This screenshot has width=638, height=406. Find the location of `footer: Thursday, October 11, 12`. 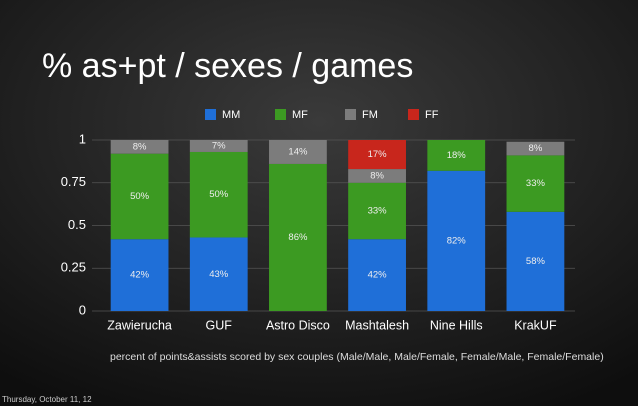

footer: Thursday, October 11, 12 is located at coordinates (47, 399).